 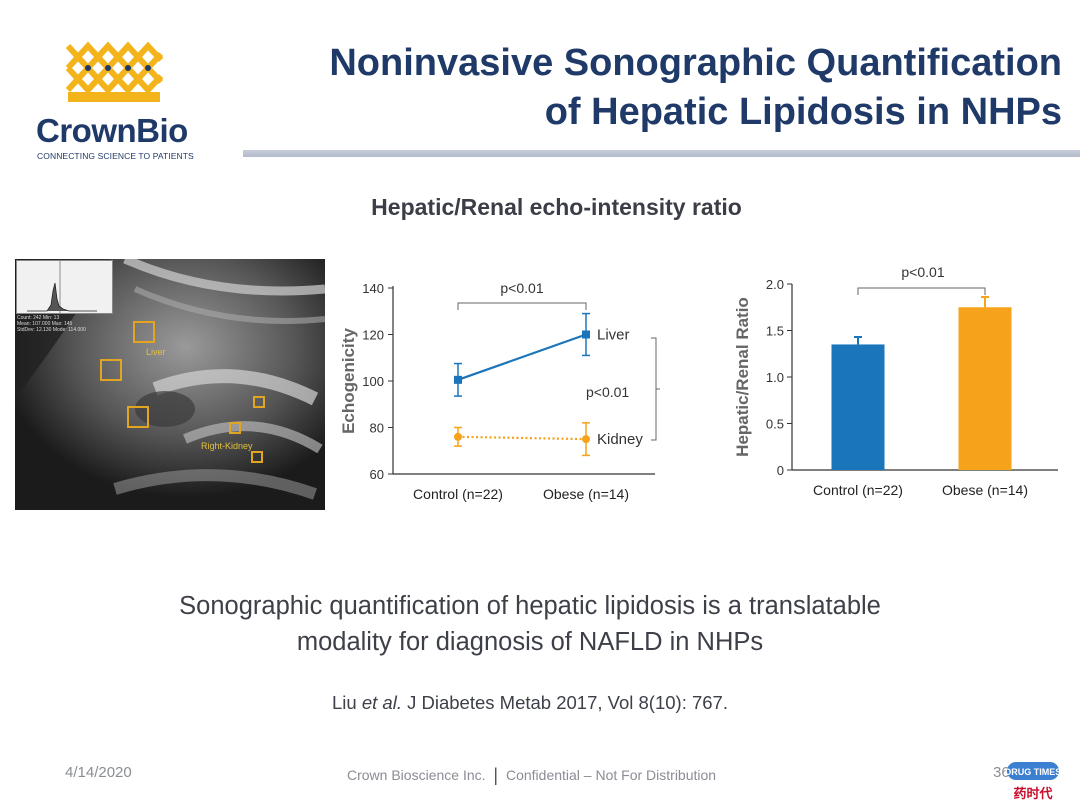 I want to click on roi-liver-box, so click(x=144, y=332).